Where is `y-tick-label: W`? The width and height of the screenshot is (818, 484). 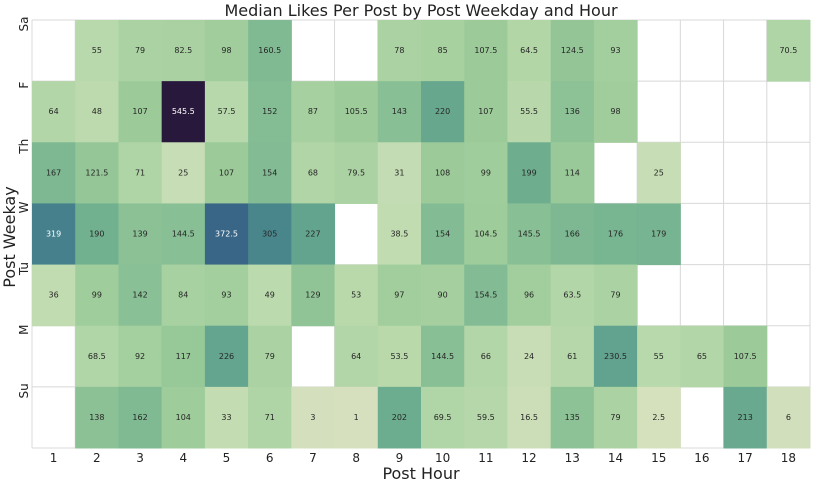 y-tick-label: W is located at coordinates (24, 207).